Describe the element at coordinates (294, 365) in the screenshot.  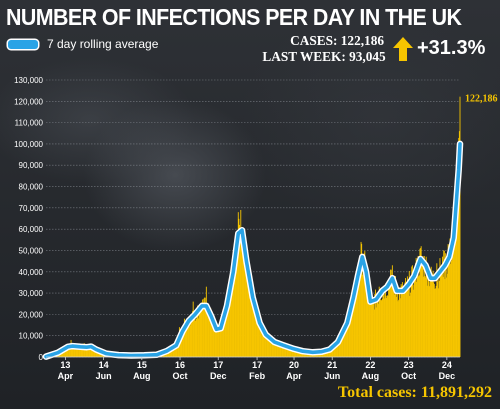
I see `x-tick-year: 20` at that location.